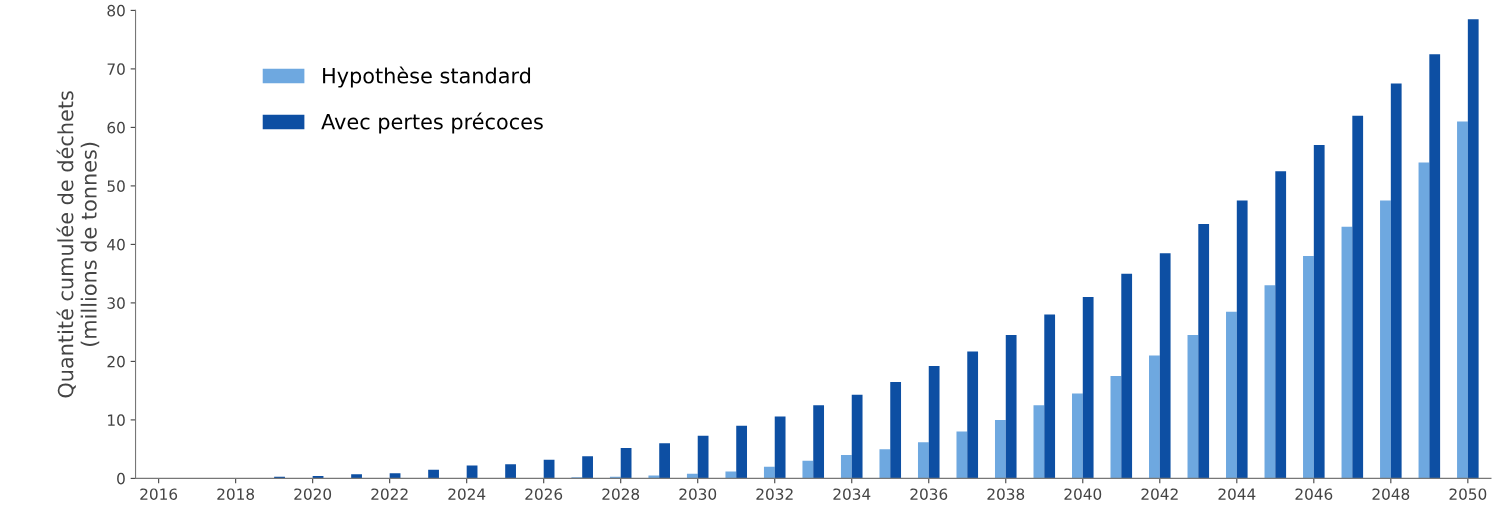 The image size is (1506, 520). I want to click on x-tick-label: 2040, so click(1083, 494).